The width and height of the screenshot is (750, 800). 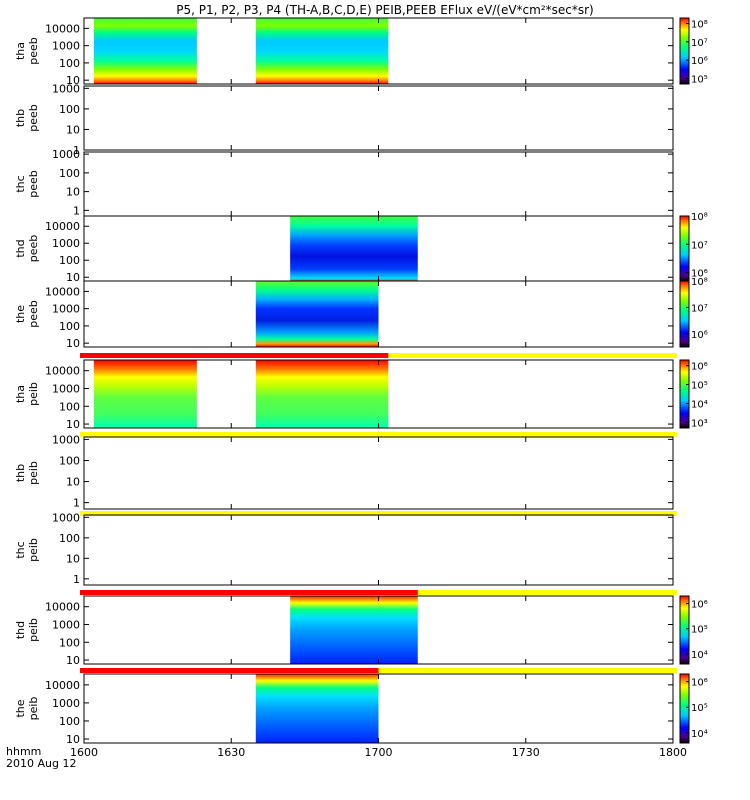 I want to click on panel-frame-thc-peib, so click(x=378, y=550).